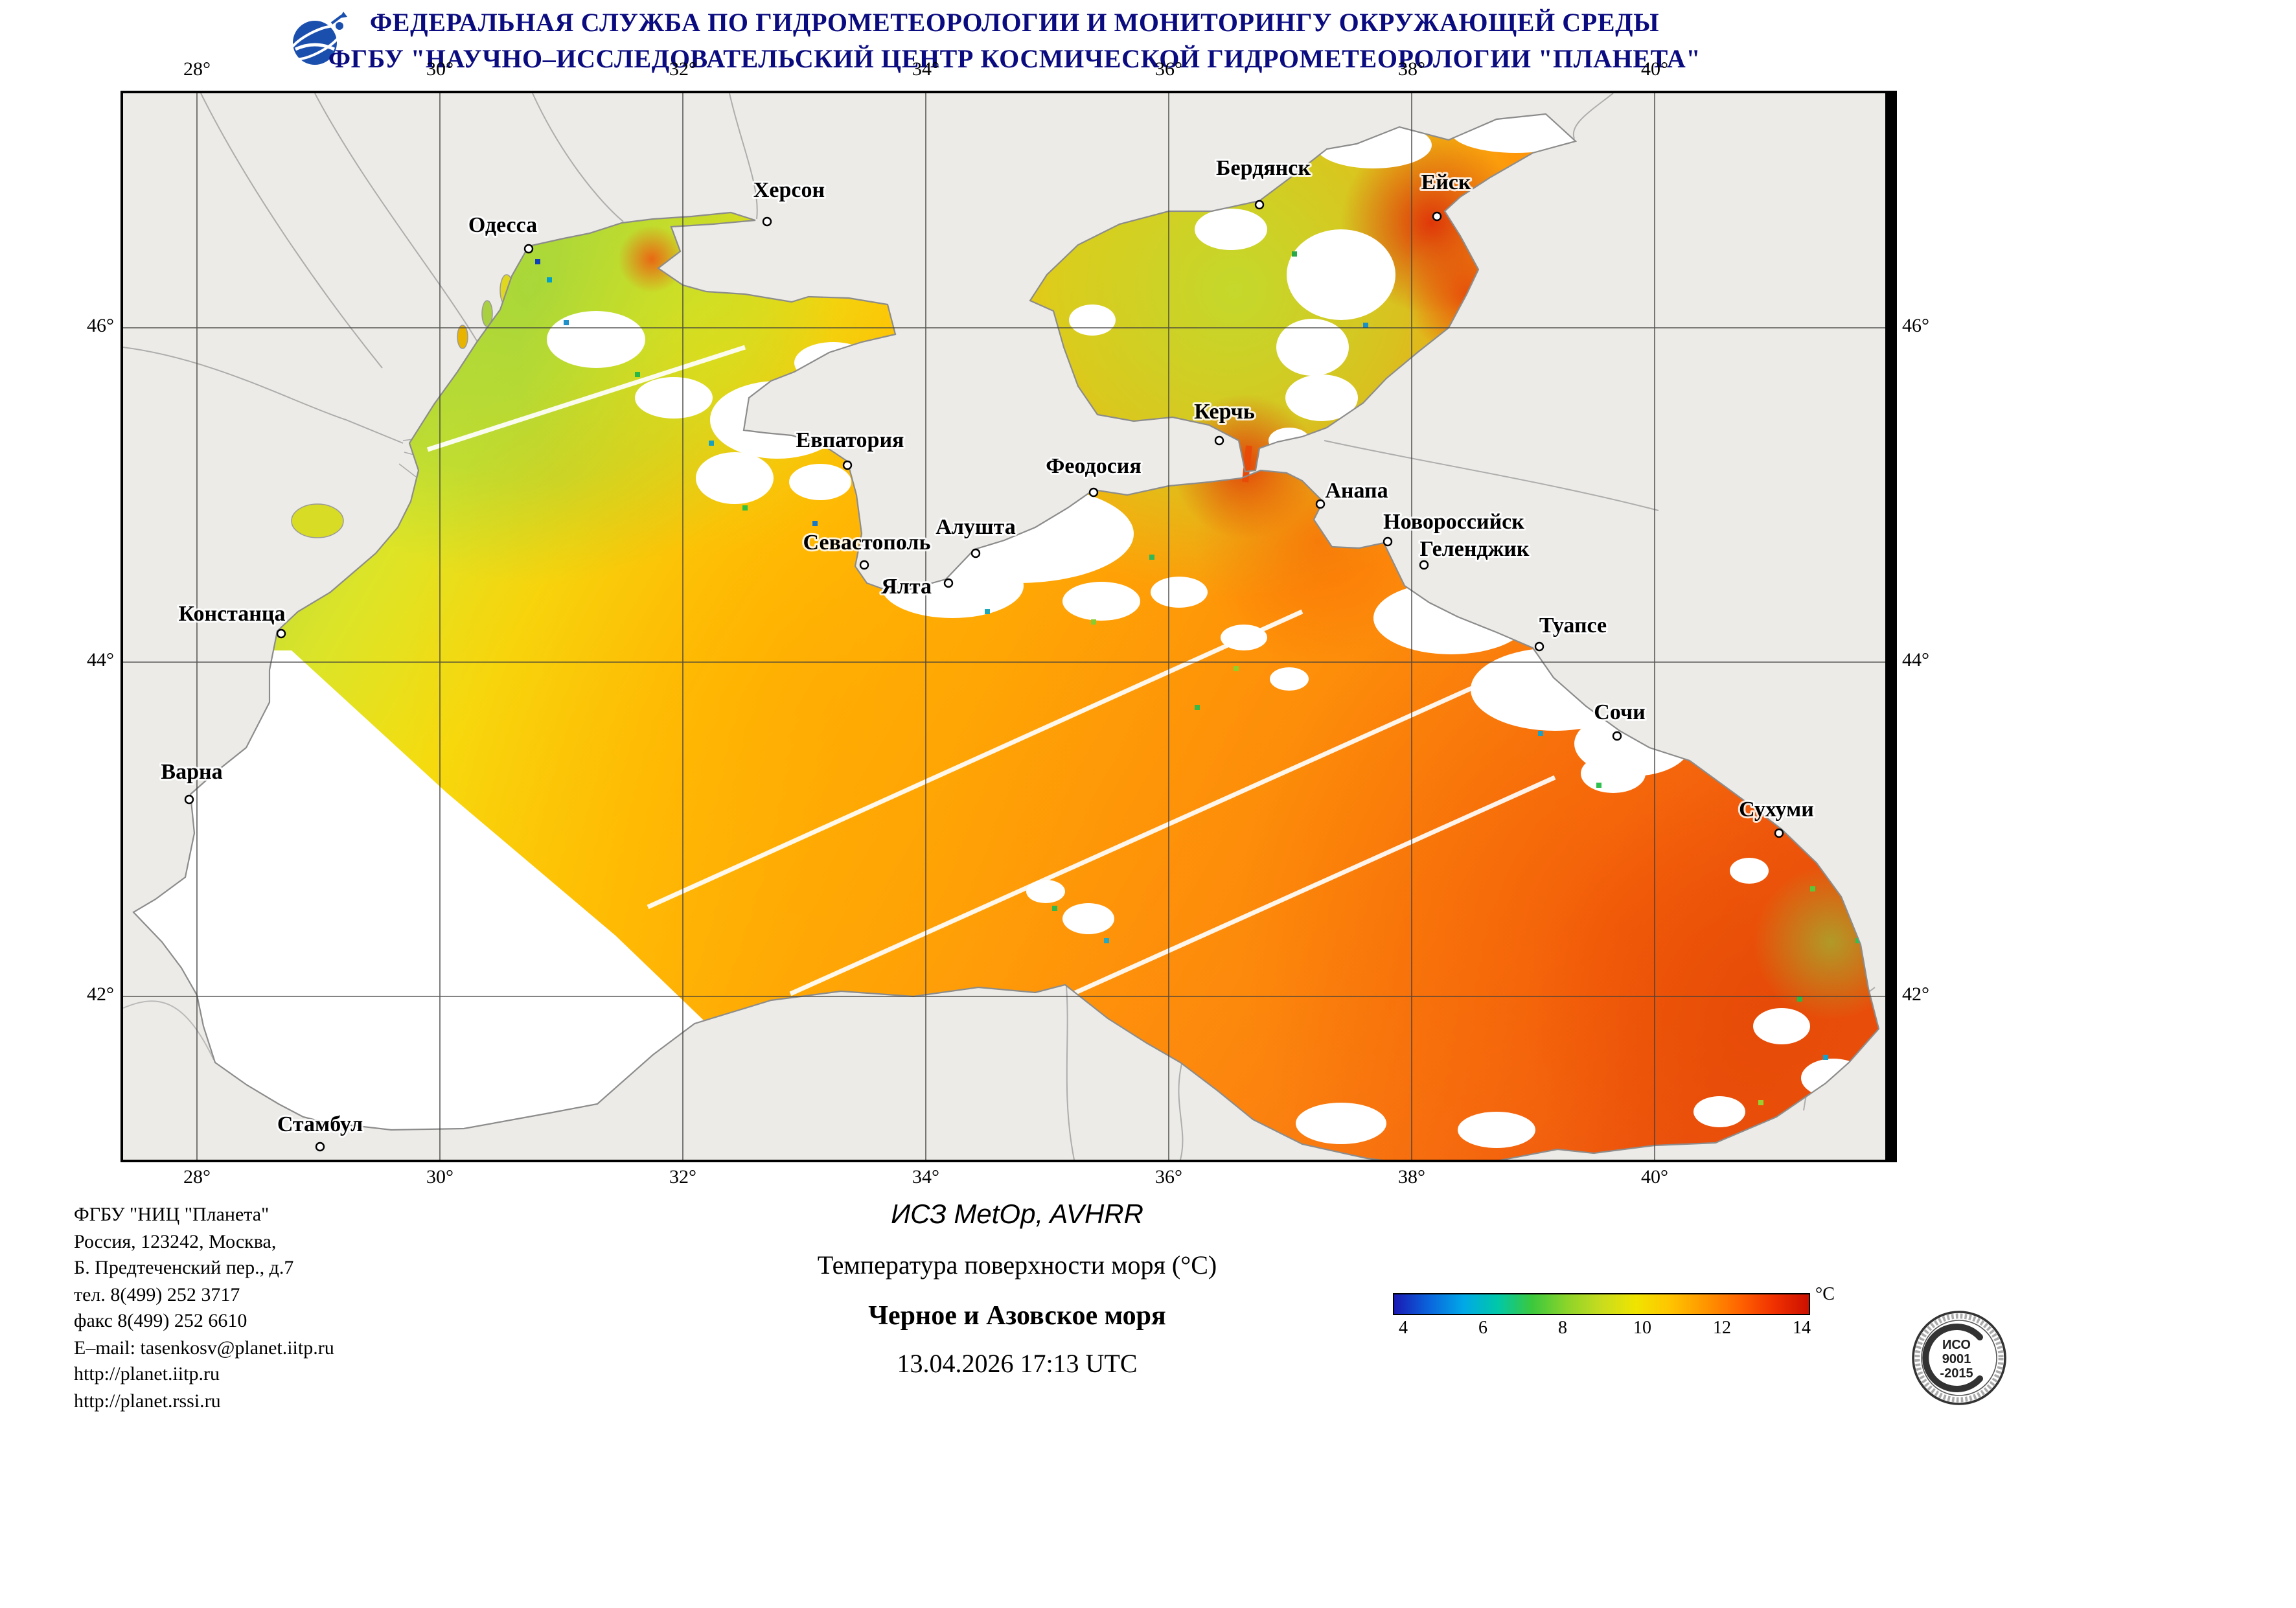  Describe the element at coordinates (147, 1402) in the screenshot. I see `contact-line: http://planet.rssi.ru` at that location.